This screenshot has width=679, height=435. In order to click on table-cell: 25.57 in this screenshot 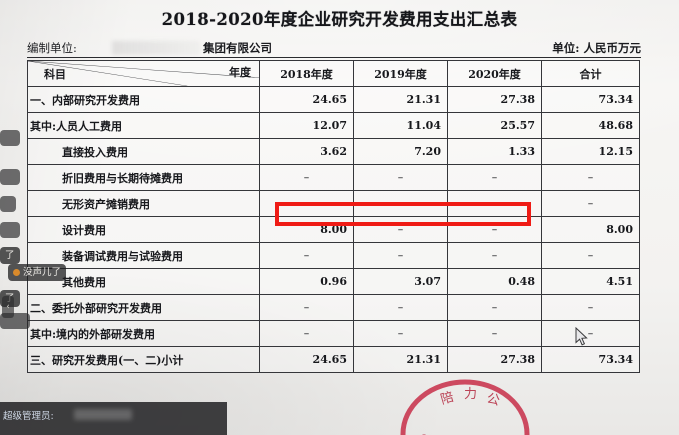, I will do `click(494, 125)`.